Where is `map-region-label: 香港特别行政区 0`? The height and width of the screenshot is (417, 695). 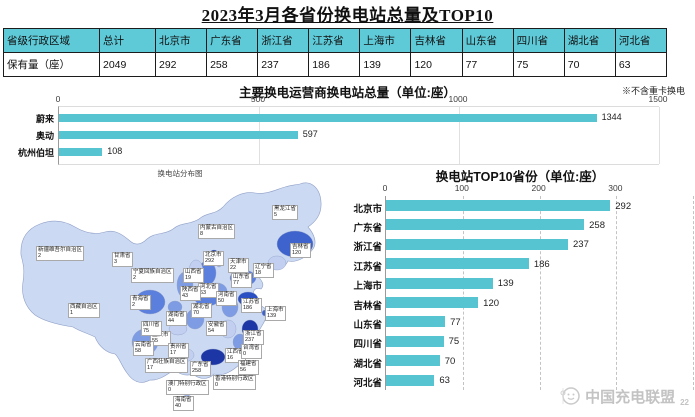
map-region-label: 香港特别行政区 0 is located at coordinates (234, 382).